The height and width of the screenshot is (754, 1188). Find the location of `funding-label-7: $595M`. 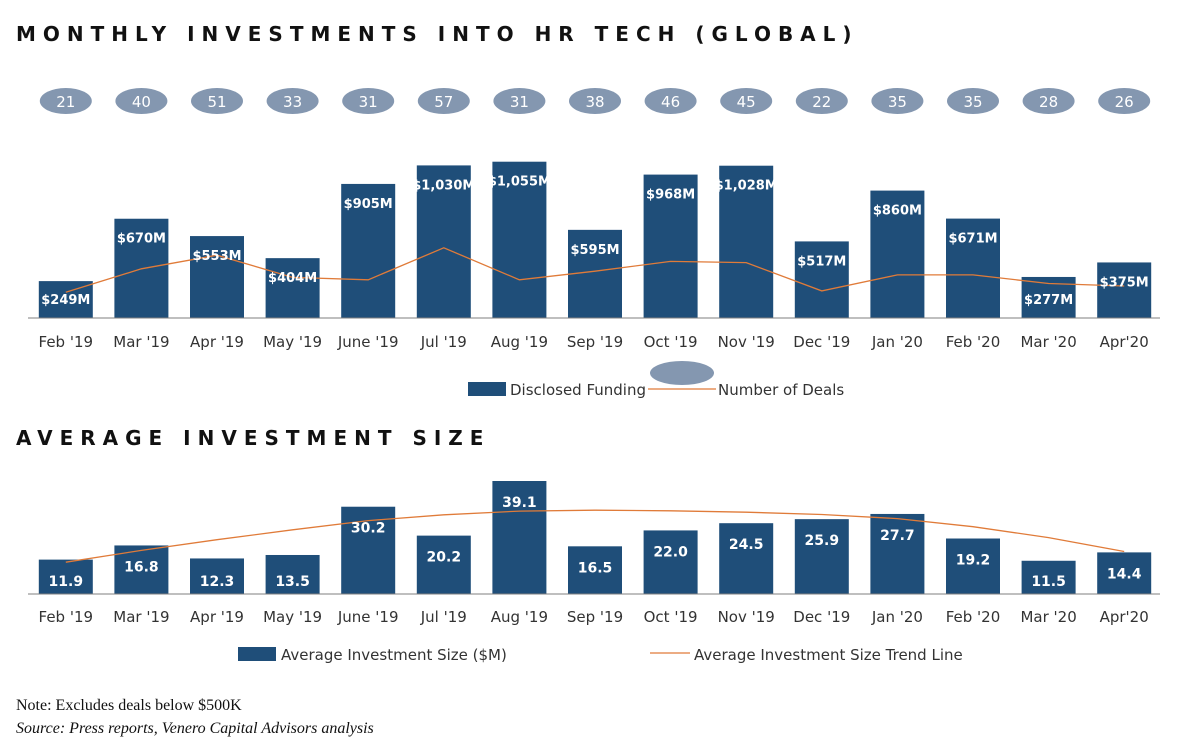

funding-label-7: $595M is located at coordinates (594, 250).